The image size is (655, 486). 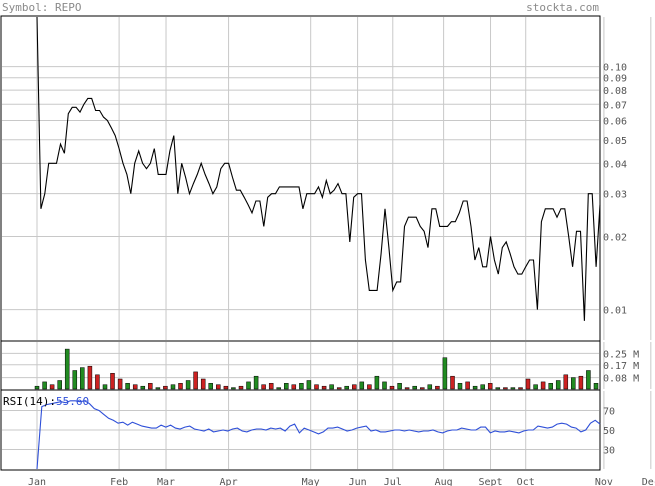 I want to click on volume-y-tick-label: 0.25 M, so click(x=621, y=354).